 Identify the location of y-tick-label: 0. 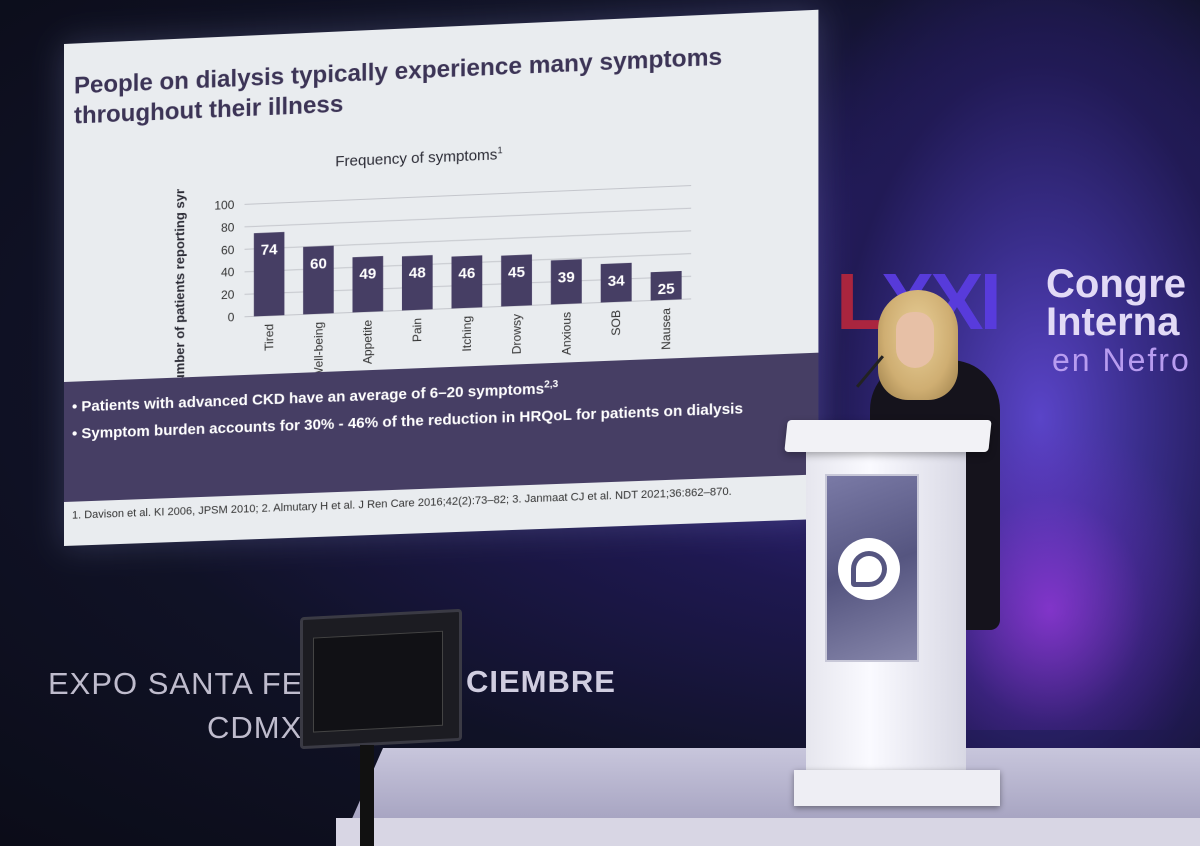
(231, 317).